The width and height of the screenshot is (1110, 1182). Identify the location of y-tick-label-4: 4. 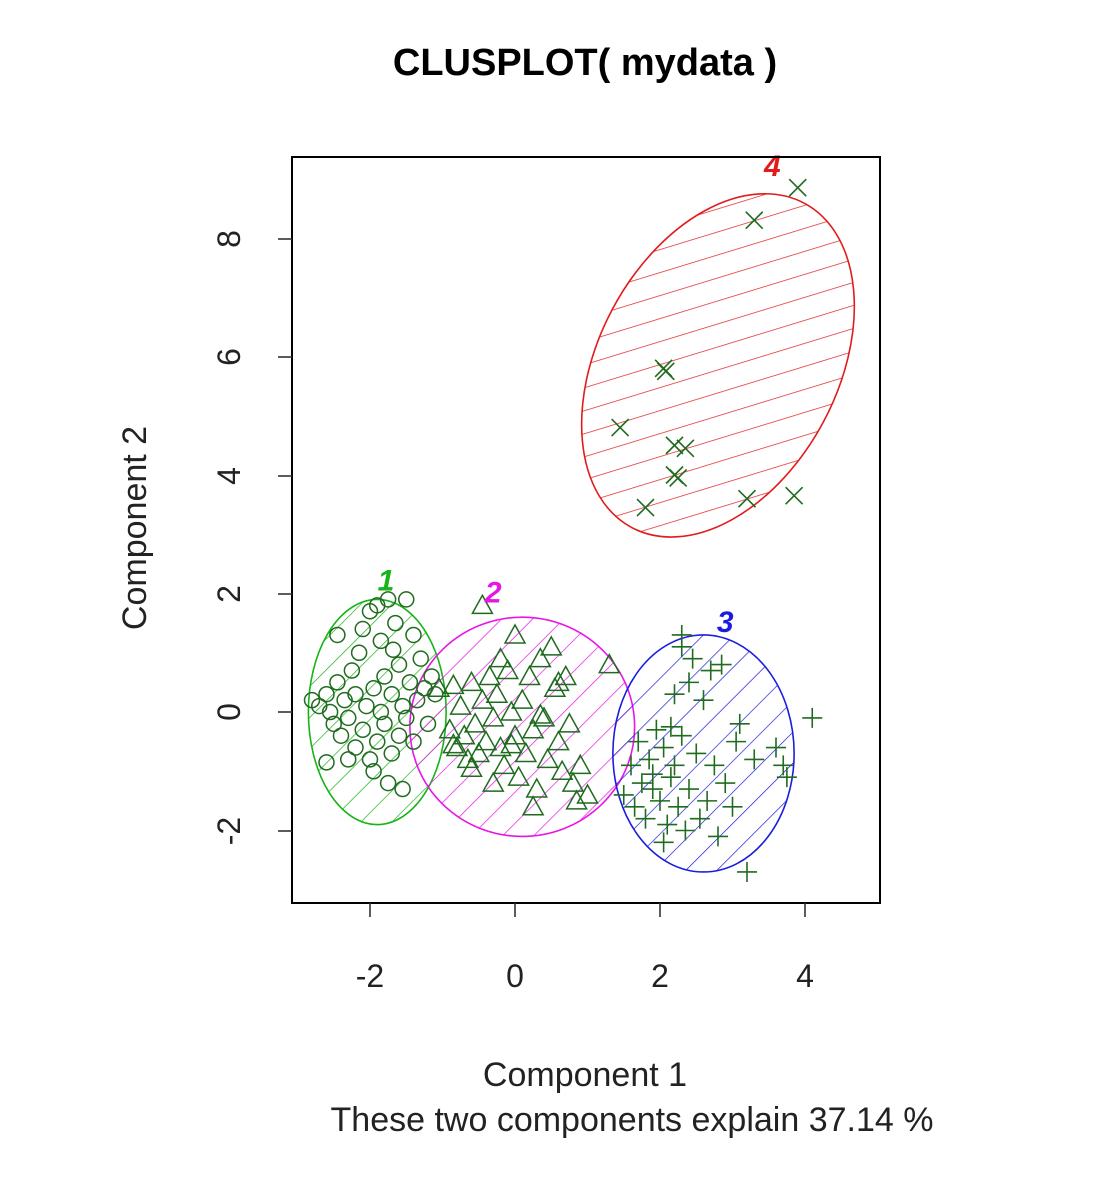
(229, 476).